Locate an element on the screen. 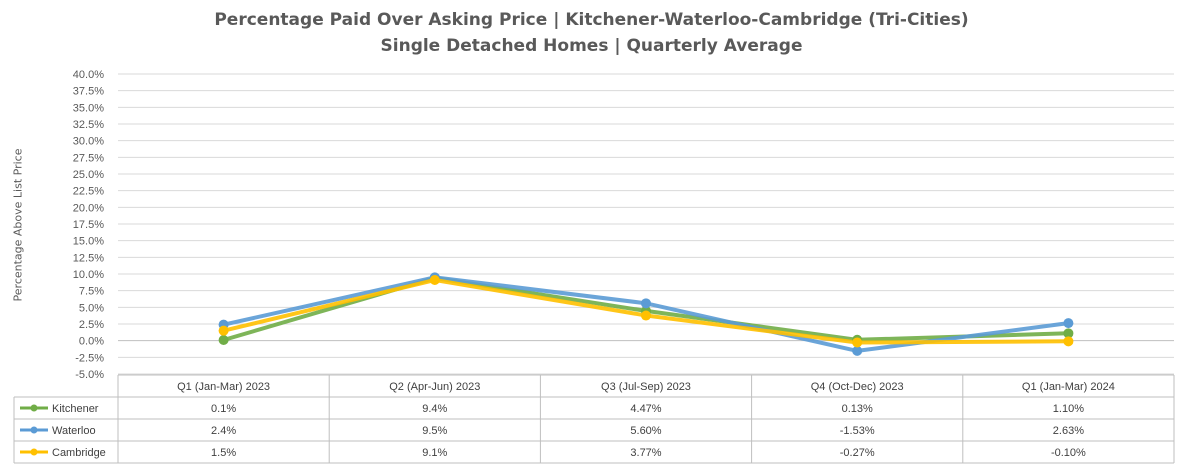  y-tick-label: 40.0% is located at coordinates (88, 75).